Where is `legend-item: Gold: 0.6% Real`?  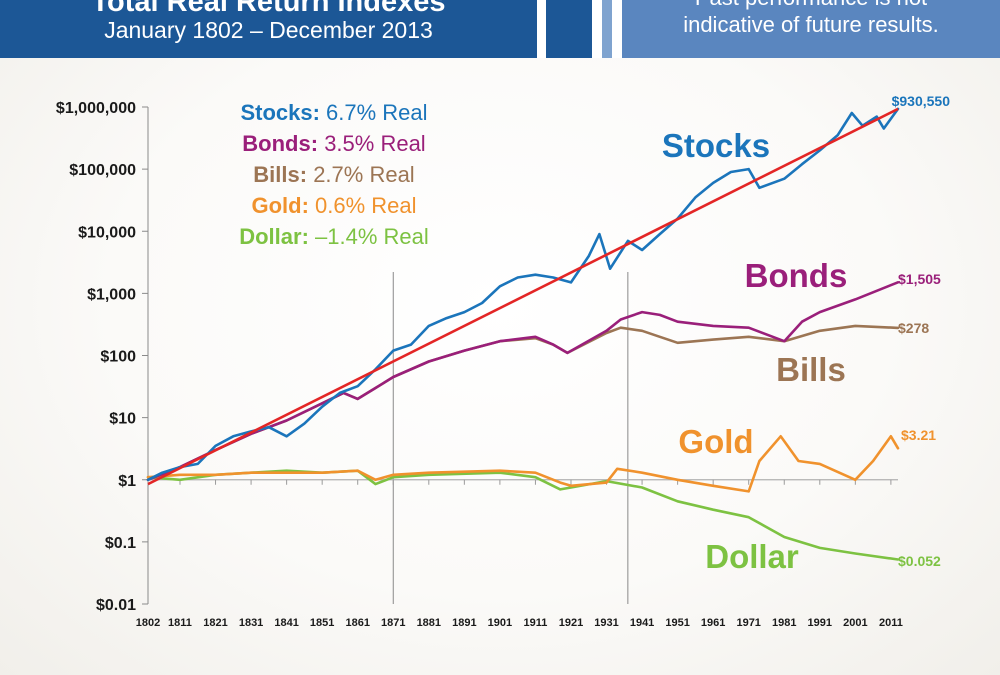 legend-item: Gold: 0.6% Real is located at coordinates (333, 205).